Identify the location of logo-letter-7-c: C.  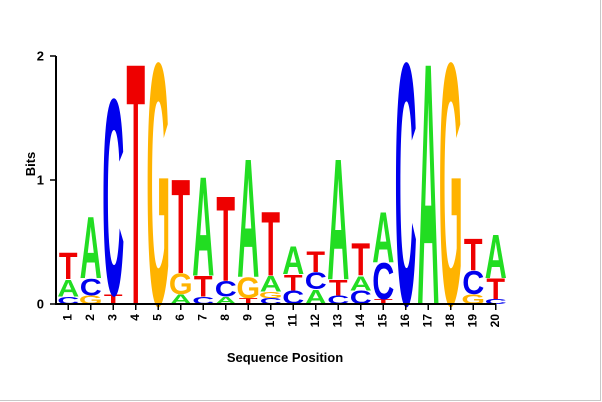
(203, 300).